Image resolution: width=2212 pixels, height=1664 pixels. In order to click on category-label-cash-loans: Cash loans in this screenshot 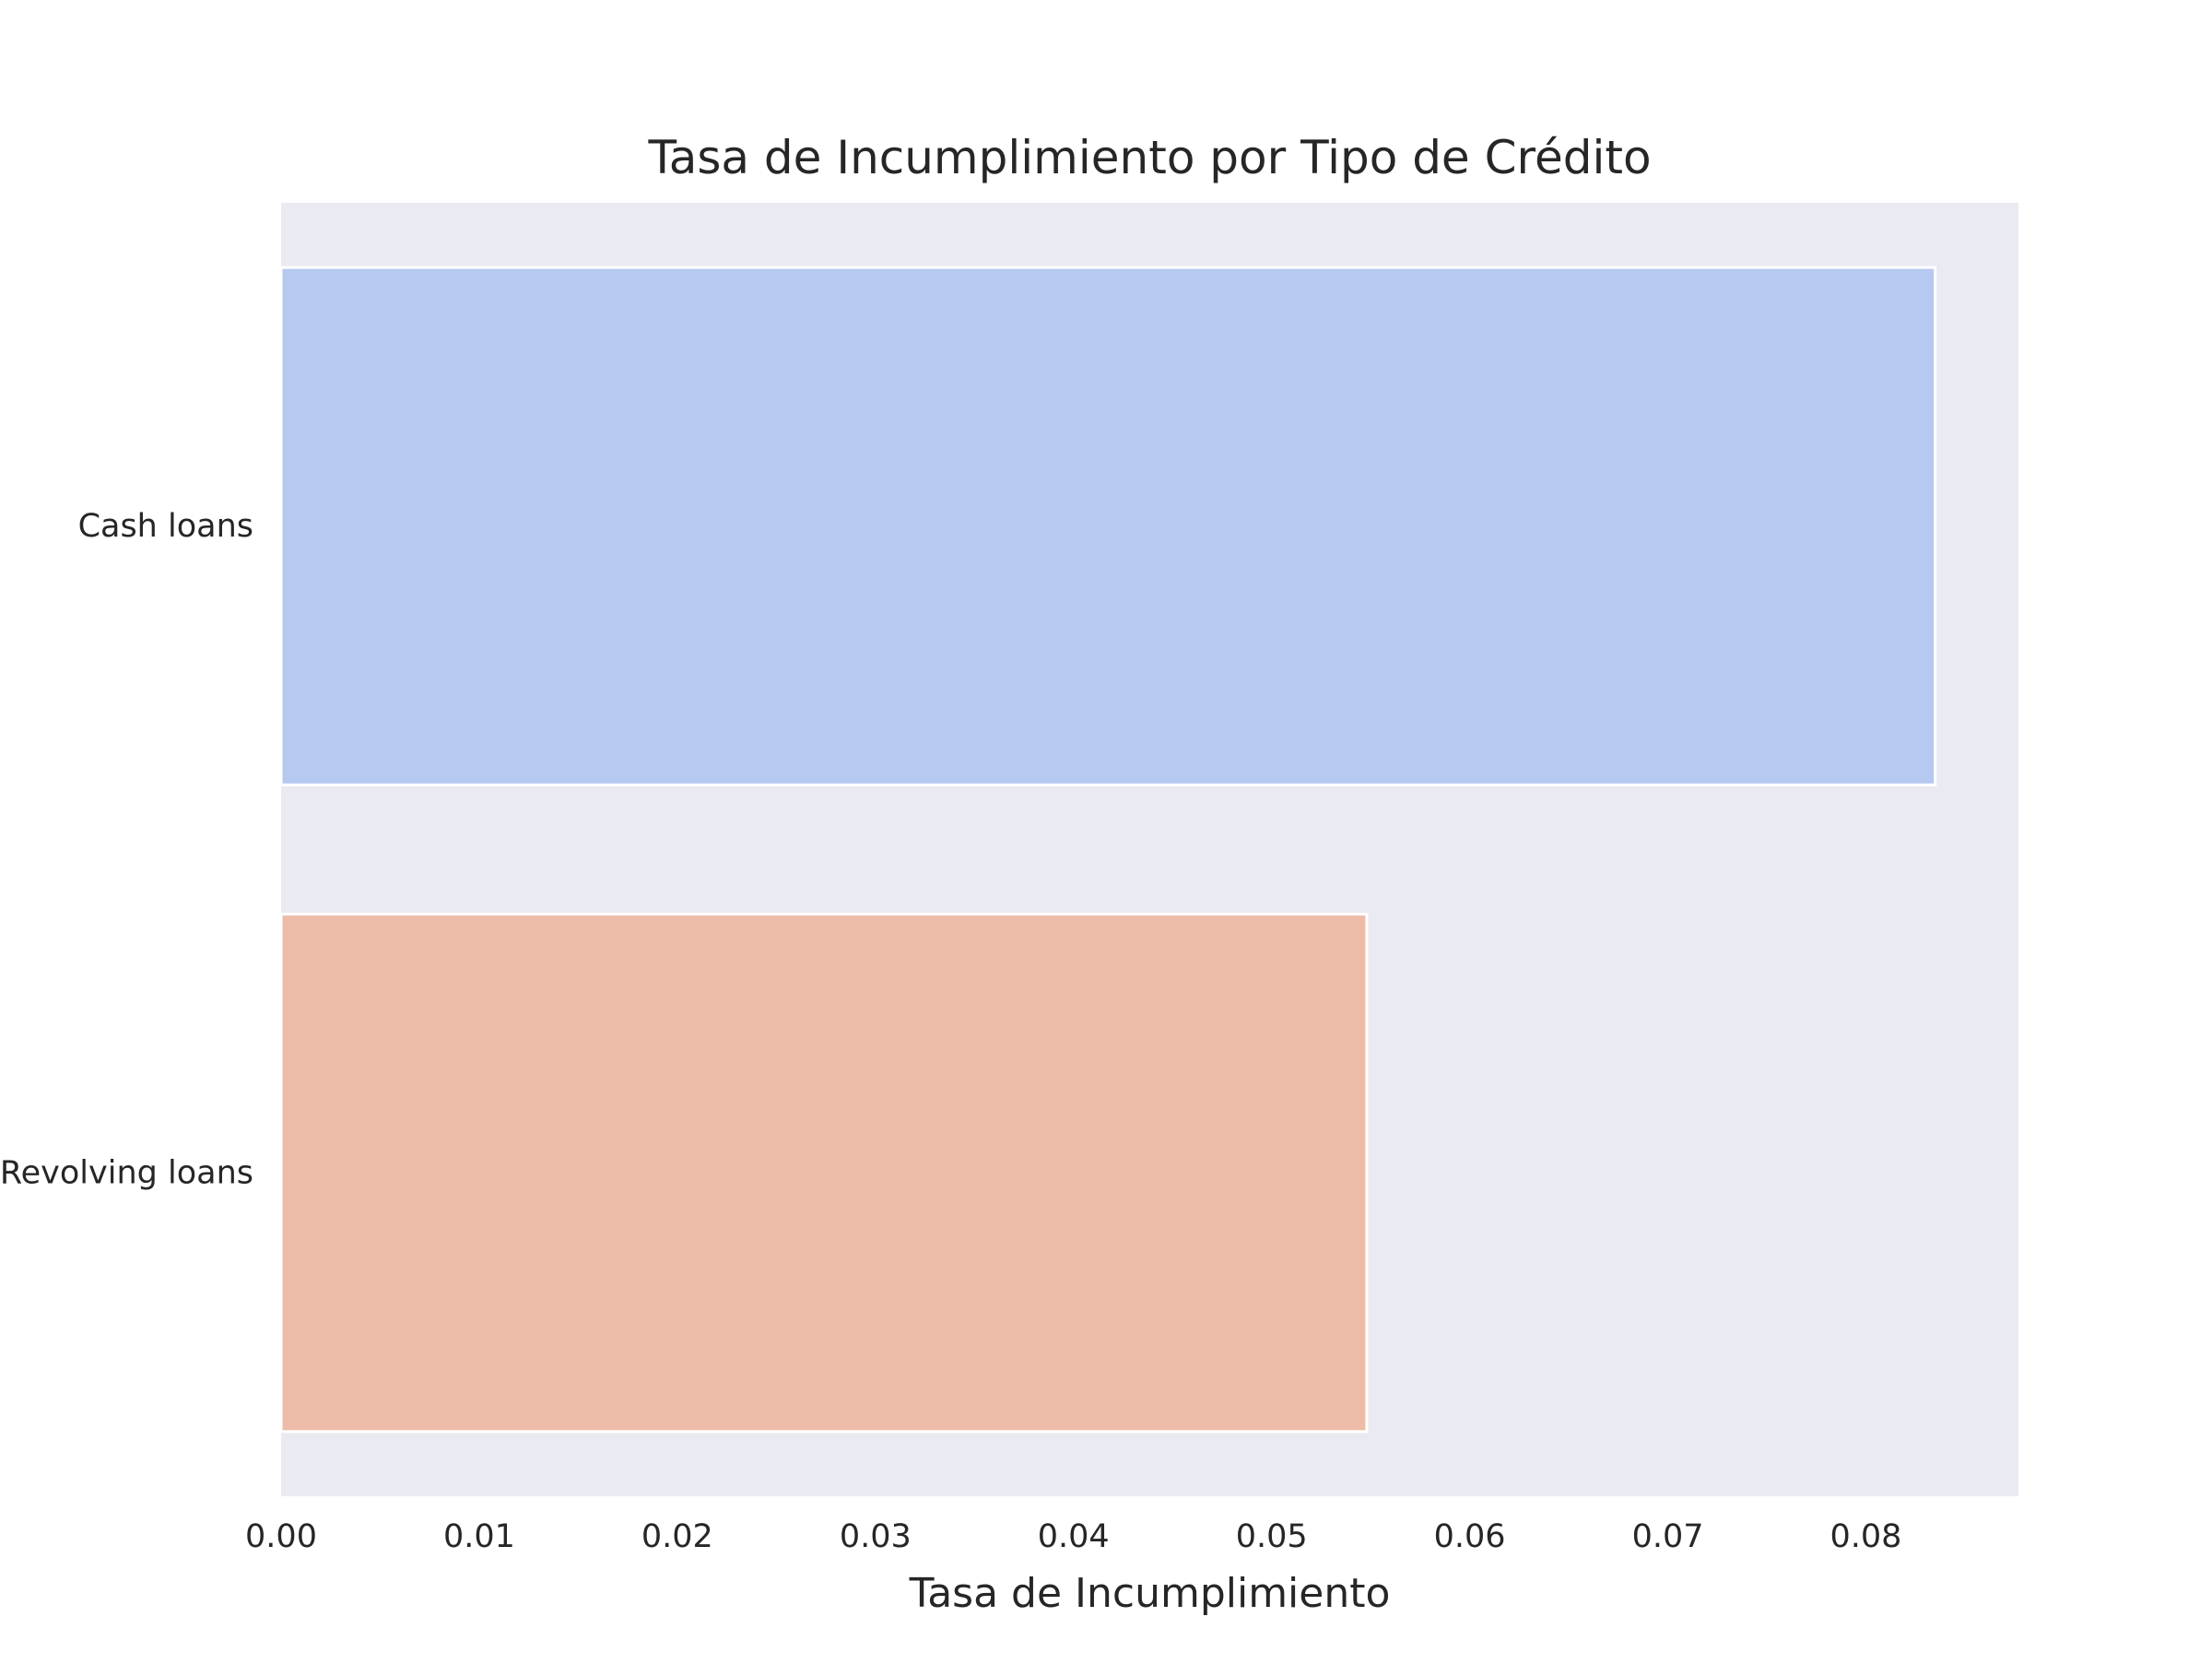, I will do `click(165, 526)`.